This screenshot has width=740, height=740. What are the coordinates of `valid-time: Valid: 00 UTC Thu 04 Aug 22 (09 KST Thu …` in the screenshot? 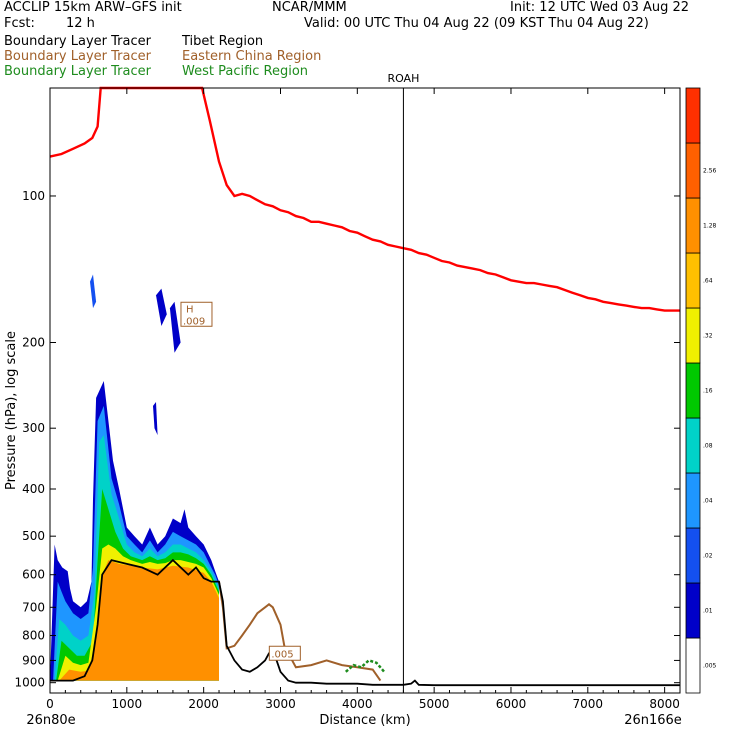 It's located at (476, 23).